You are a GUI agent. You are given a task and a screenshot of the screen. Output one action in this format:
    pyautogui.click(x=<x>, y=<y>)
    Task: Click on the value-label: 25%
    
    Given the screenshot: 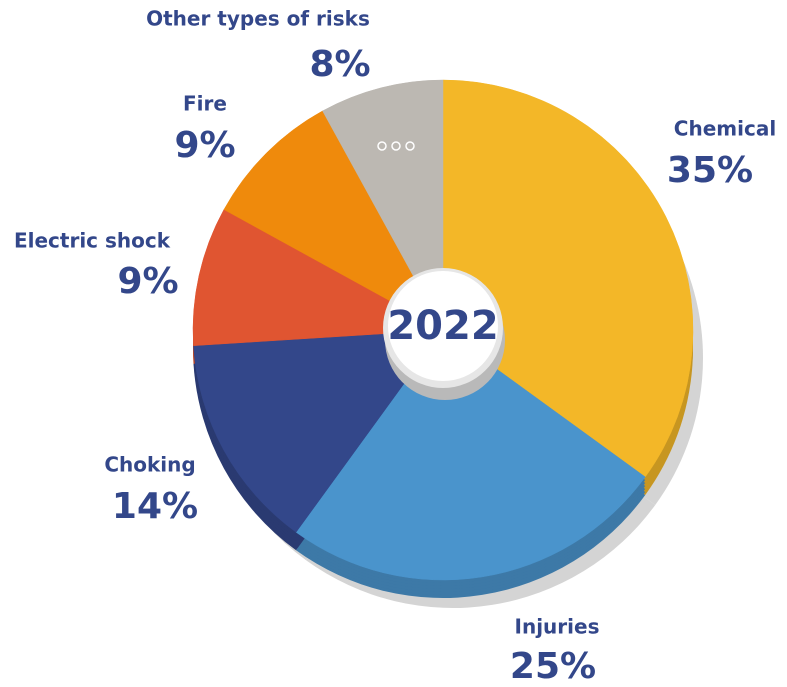 What is the action you would take?
    pyautogui.click(x=553, y=666)
    